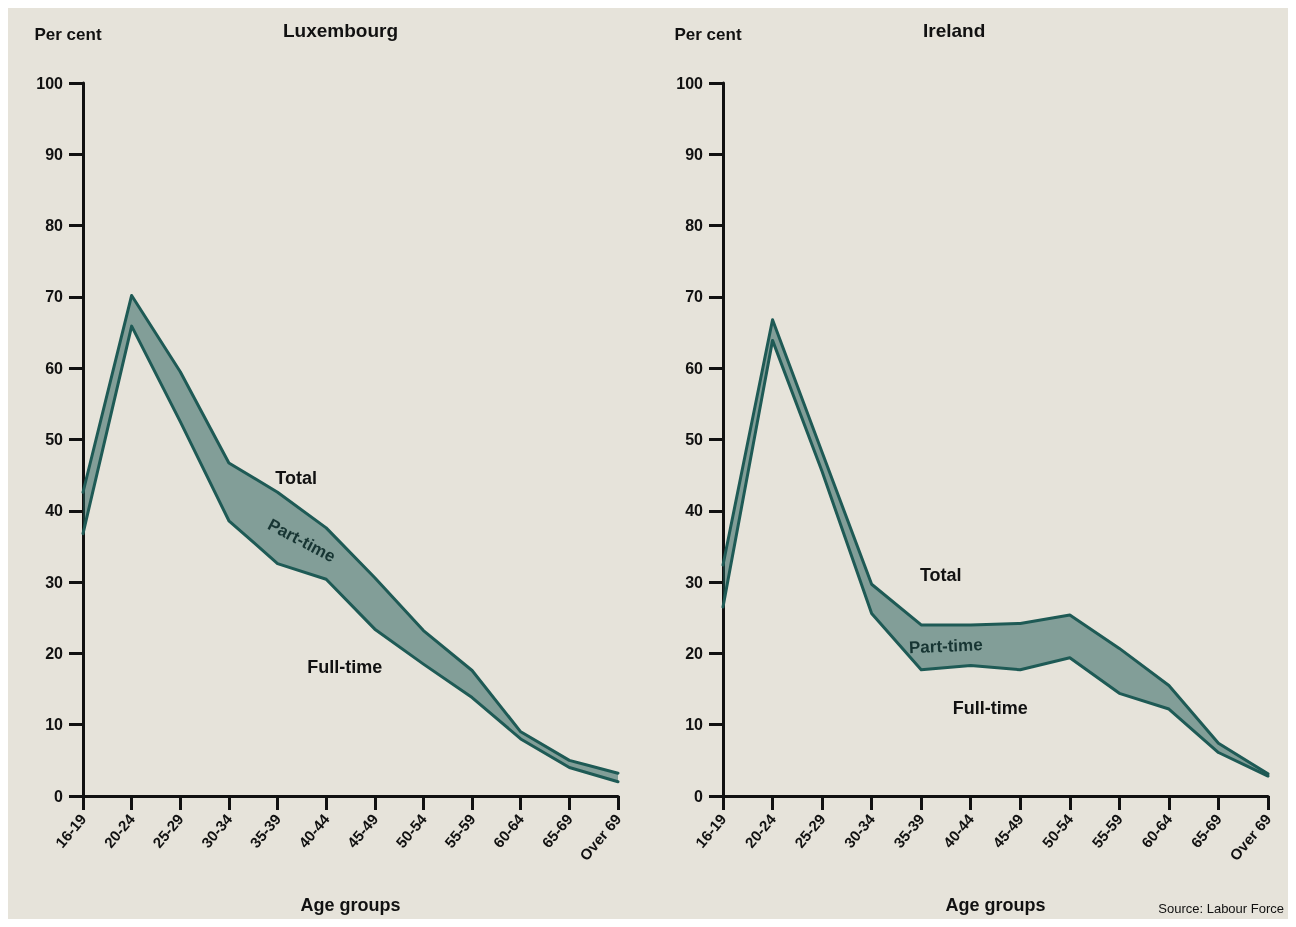 The image size is (1296, 927). What do you see at coordinates (946, 646) in the screenshot?
I see `annotation: Part-time` at bounding box center [946, 646].